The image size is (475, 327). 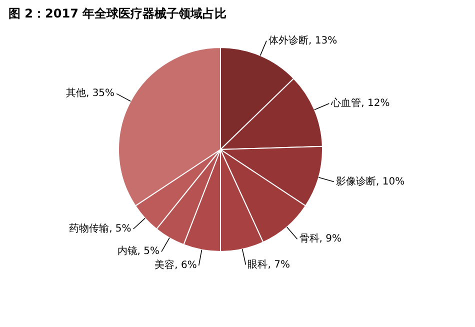 I want to click on slice-label: 心血管, 12%, so click(x=360, y=103).